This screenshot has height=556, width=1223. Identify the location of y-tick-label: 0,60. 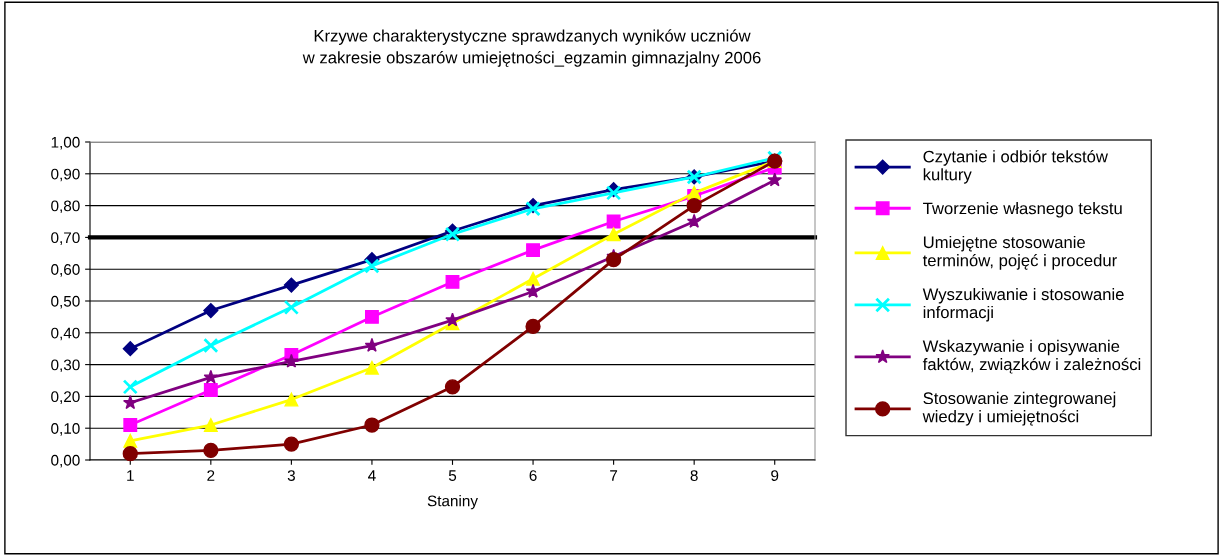
(65, 270).